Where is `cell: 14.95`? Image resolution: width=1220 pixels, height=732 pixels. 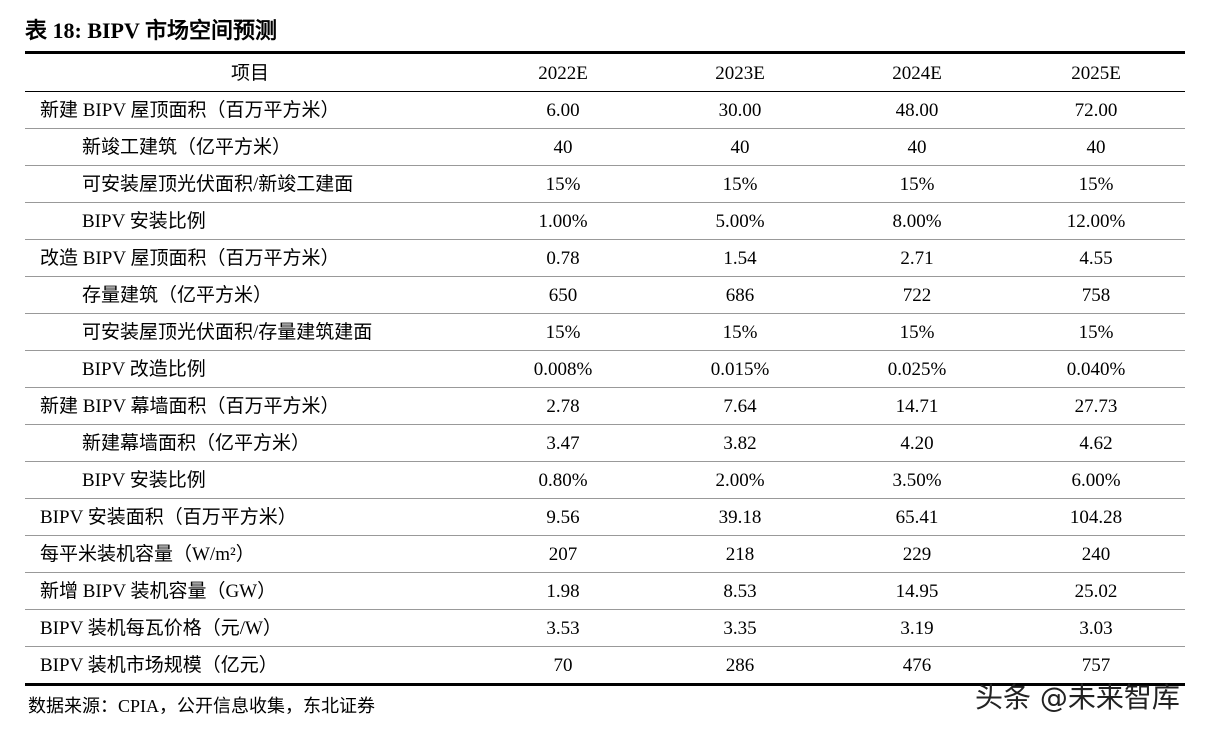
cell: 14.95 is located at coordinates (917, 591).